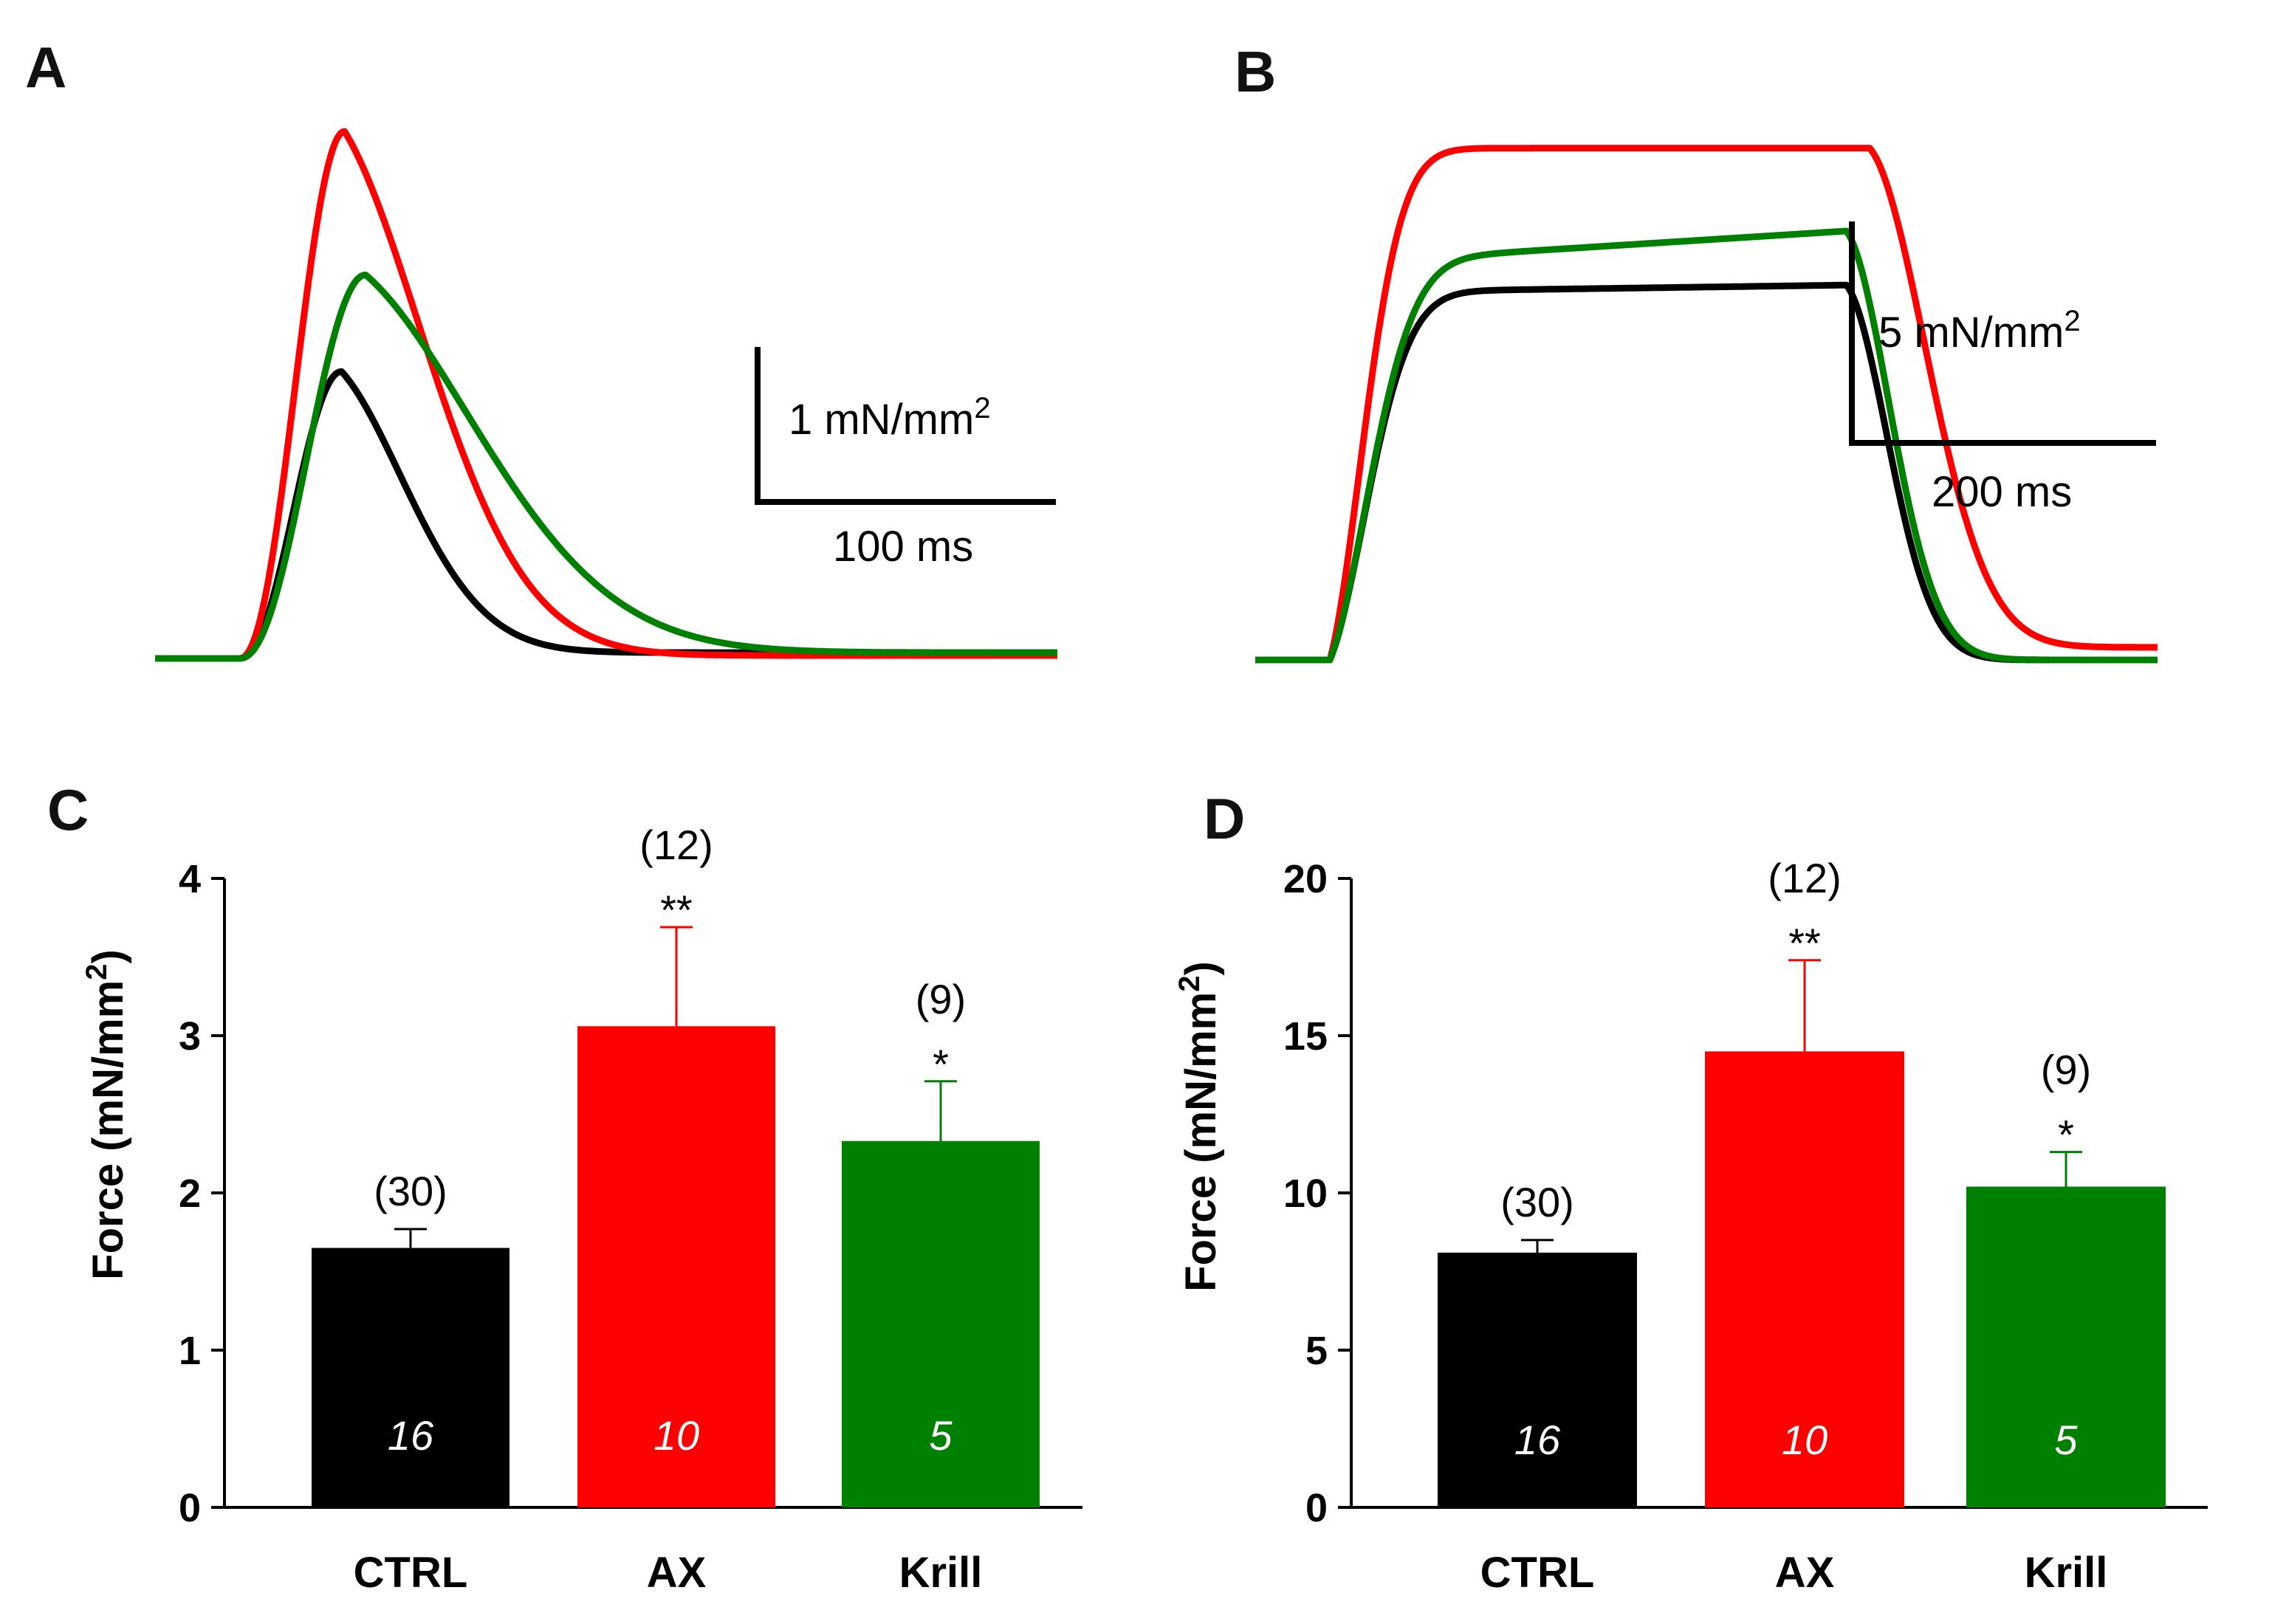 This screenshot has height=1624, width=2272. Describe the element at coordinates (190, 1351) in the screenshot. I see `y-tick-label: 1` at that location.